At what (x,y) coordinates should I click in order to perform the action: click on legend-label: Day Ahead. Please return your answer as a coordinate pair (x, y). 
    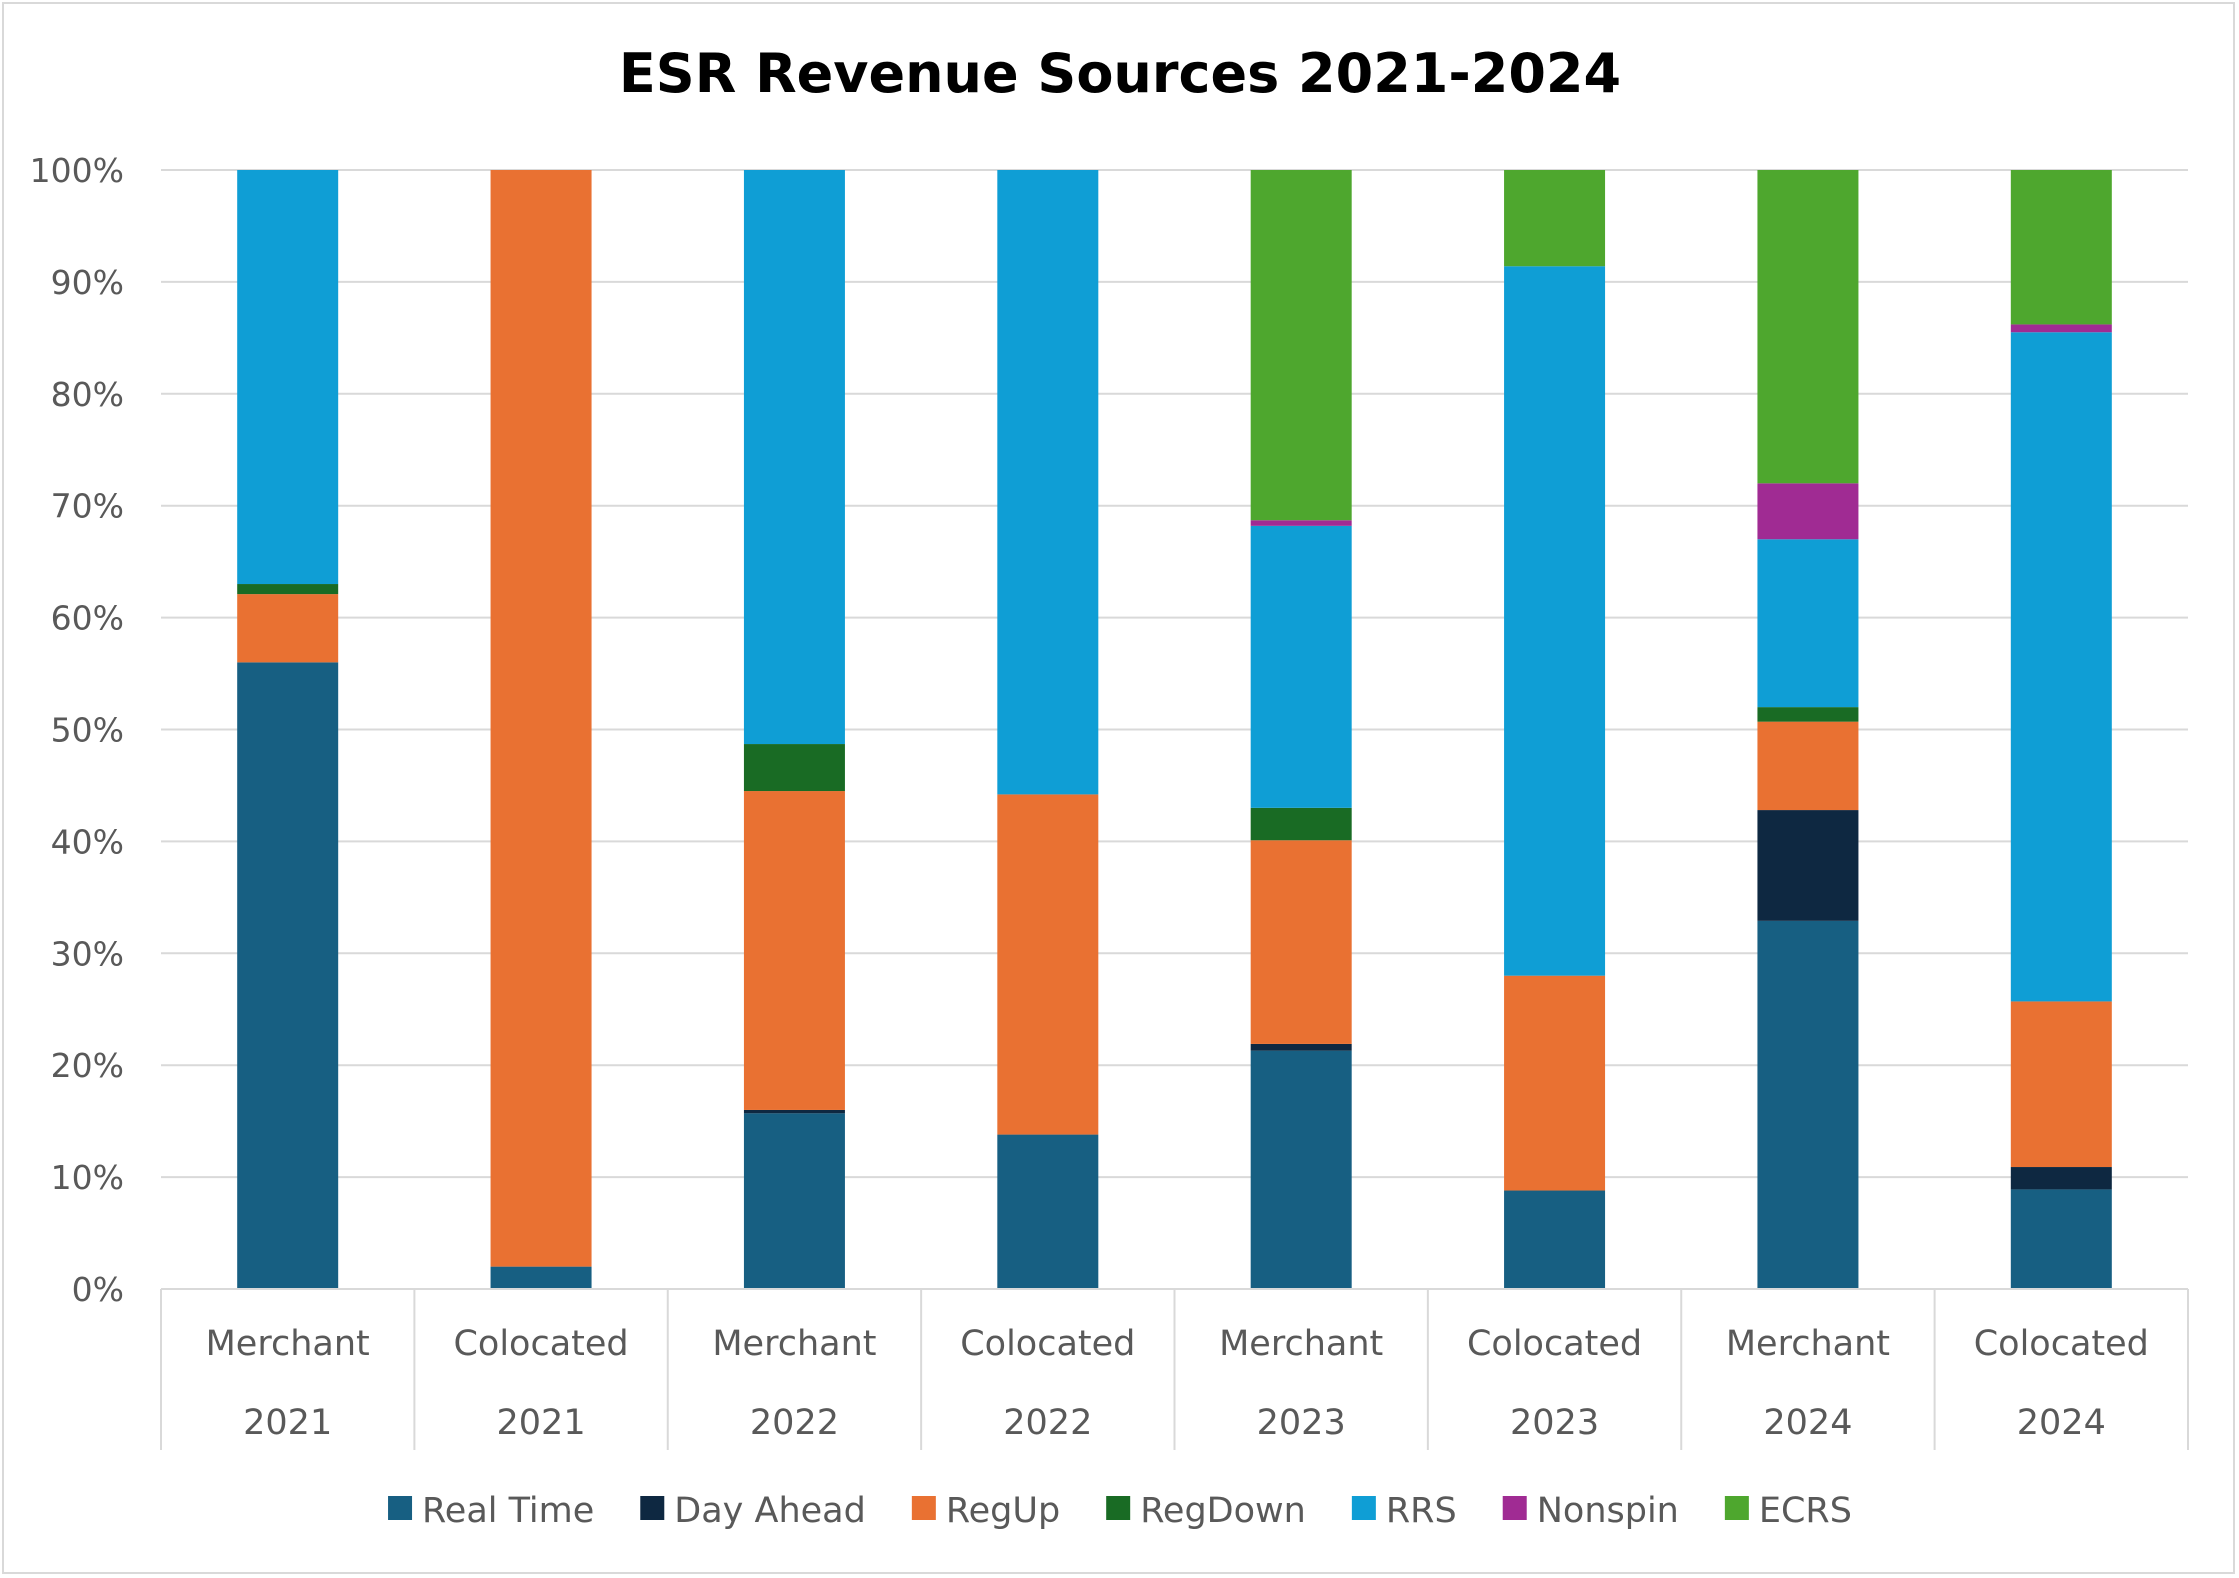
    Looking at the image, I should click on (770, 1511).